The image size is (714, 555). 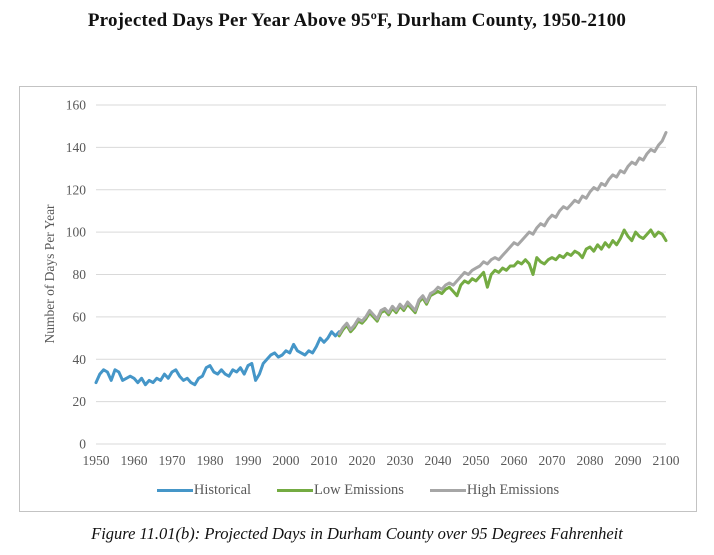 What do you see at coordinates (76, 232) in the screenshot?
I see `y-tick-label: 100` at bounding box center [76, 232].